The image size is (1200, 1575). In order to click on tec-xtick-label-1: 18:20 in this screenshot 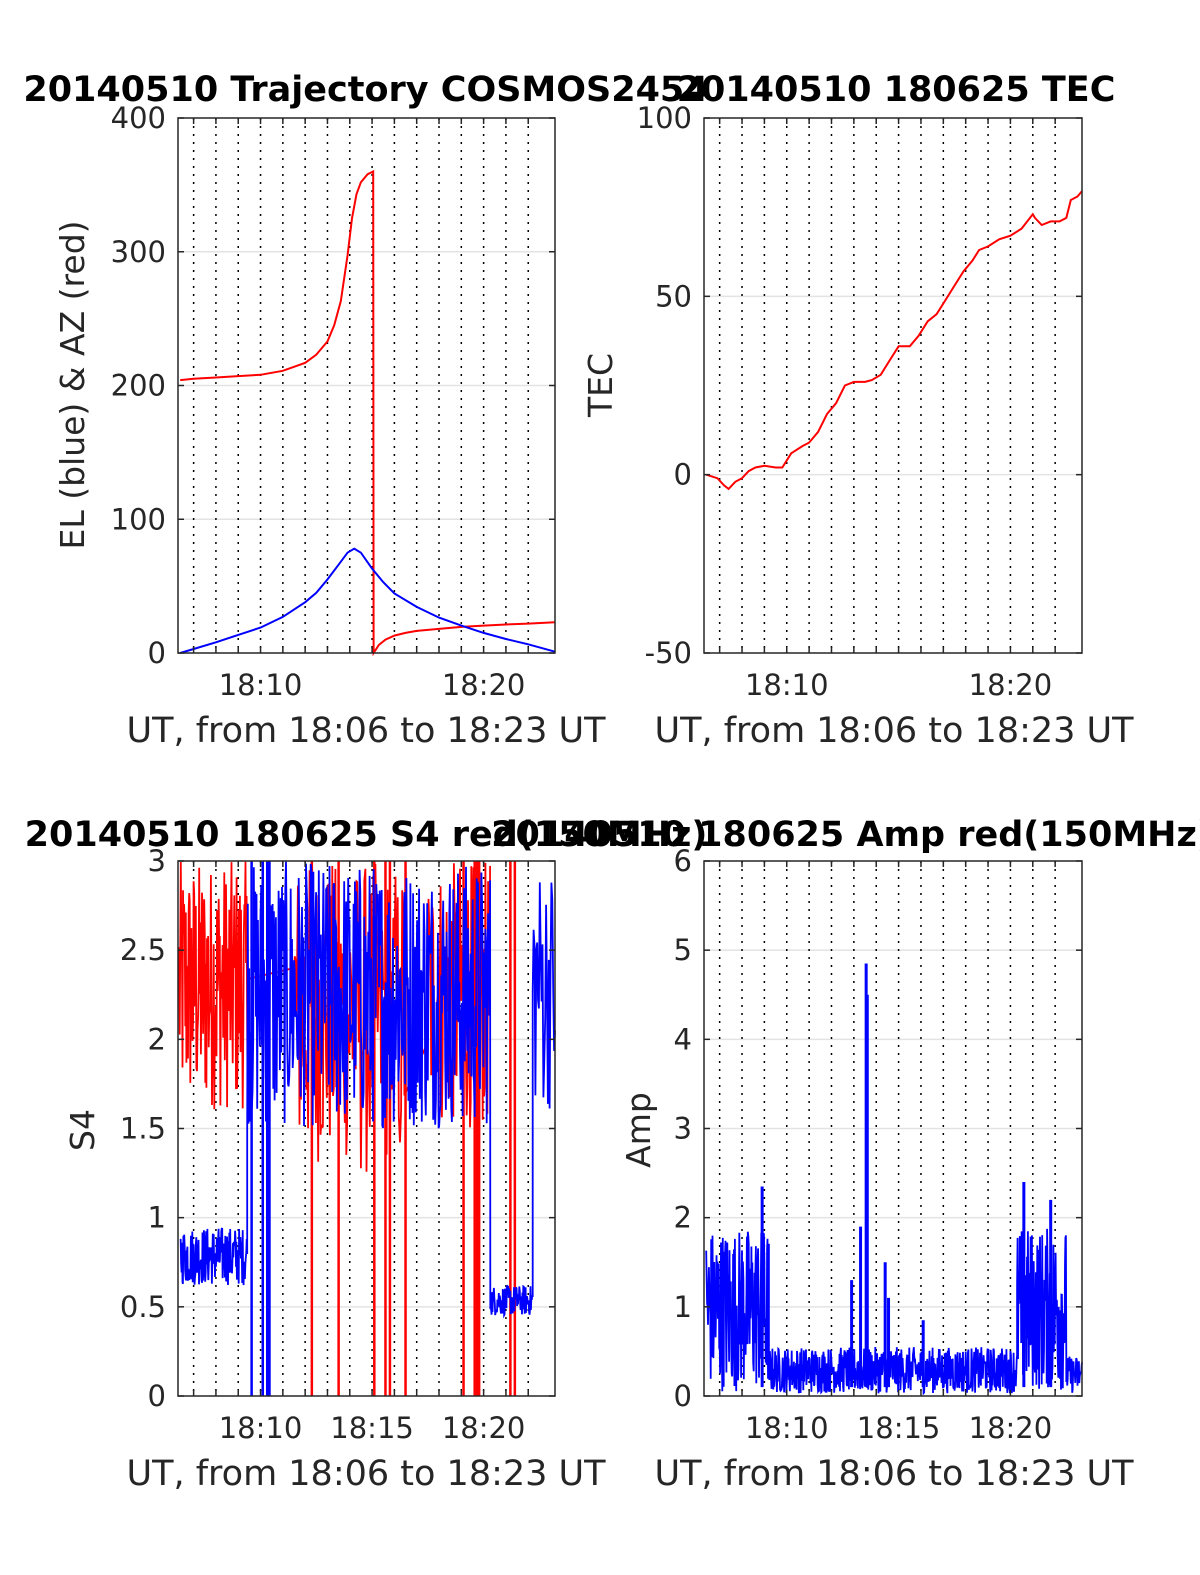, I will do `click(1011, 685)`.